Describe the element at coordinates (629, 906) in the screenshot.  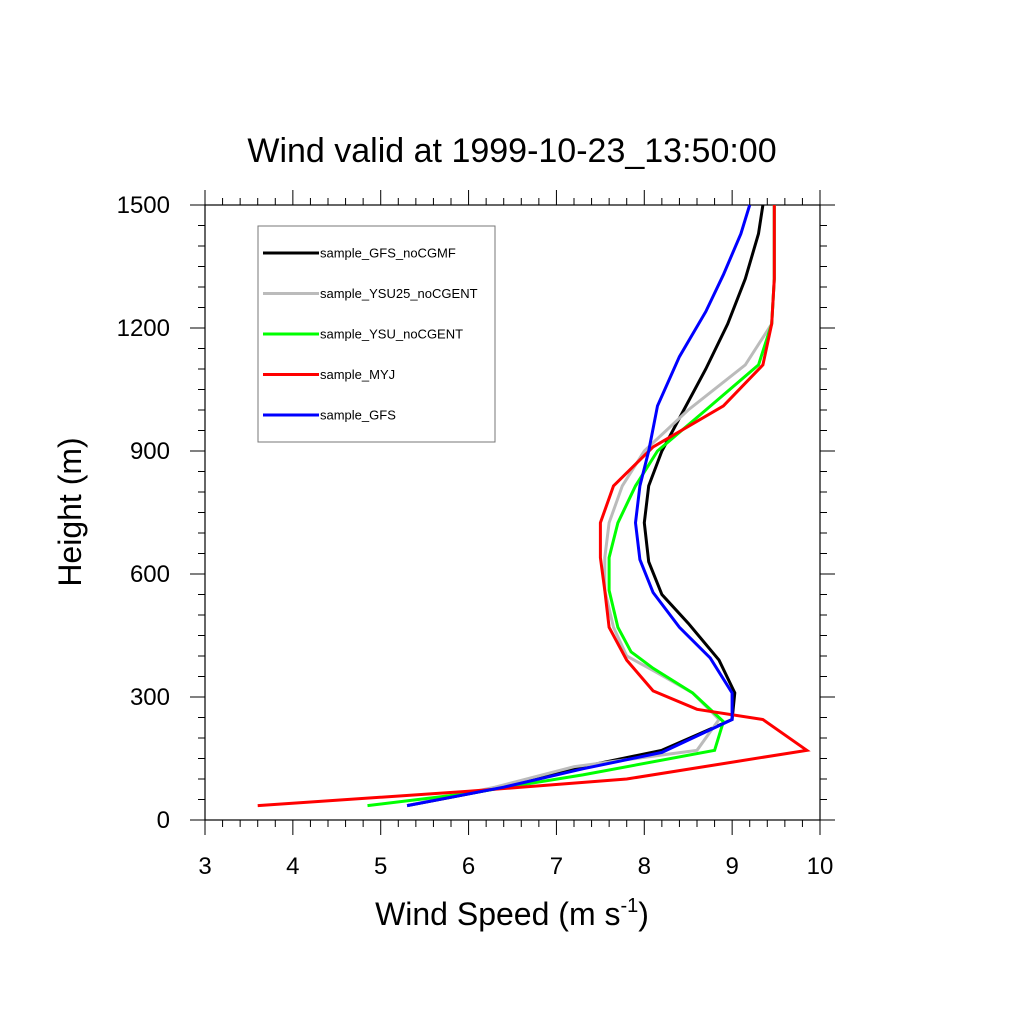
I see `x-axis-label-superscript: -1` at that location.